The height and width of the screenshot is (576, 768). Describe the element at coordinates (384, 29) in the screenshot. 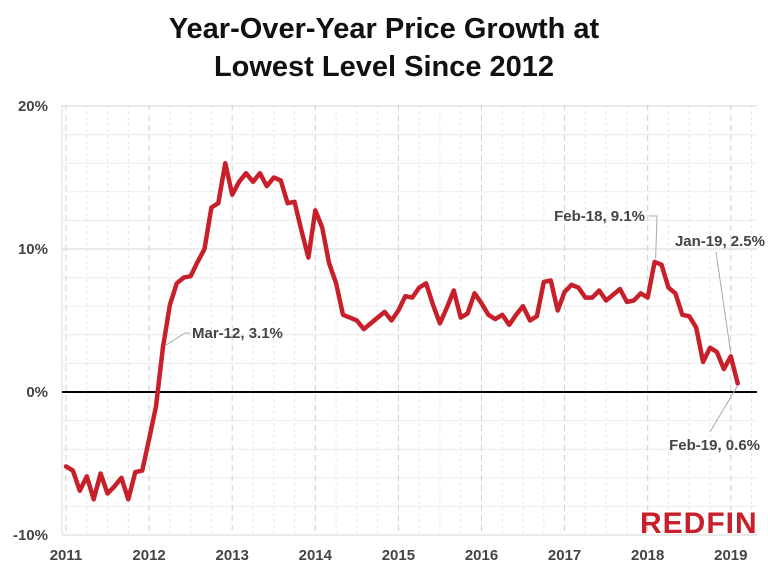

I see `chart-title-line-1: Year-Over-Year Price Growth at` at that location.